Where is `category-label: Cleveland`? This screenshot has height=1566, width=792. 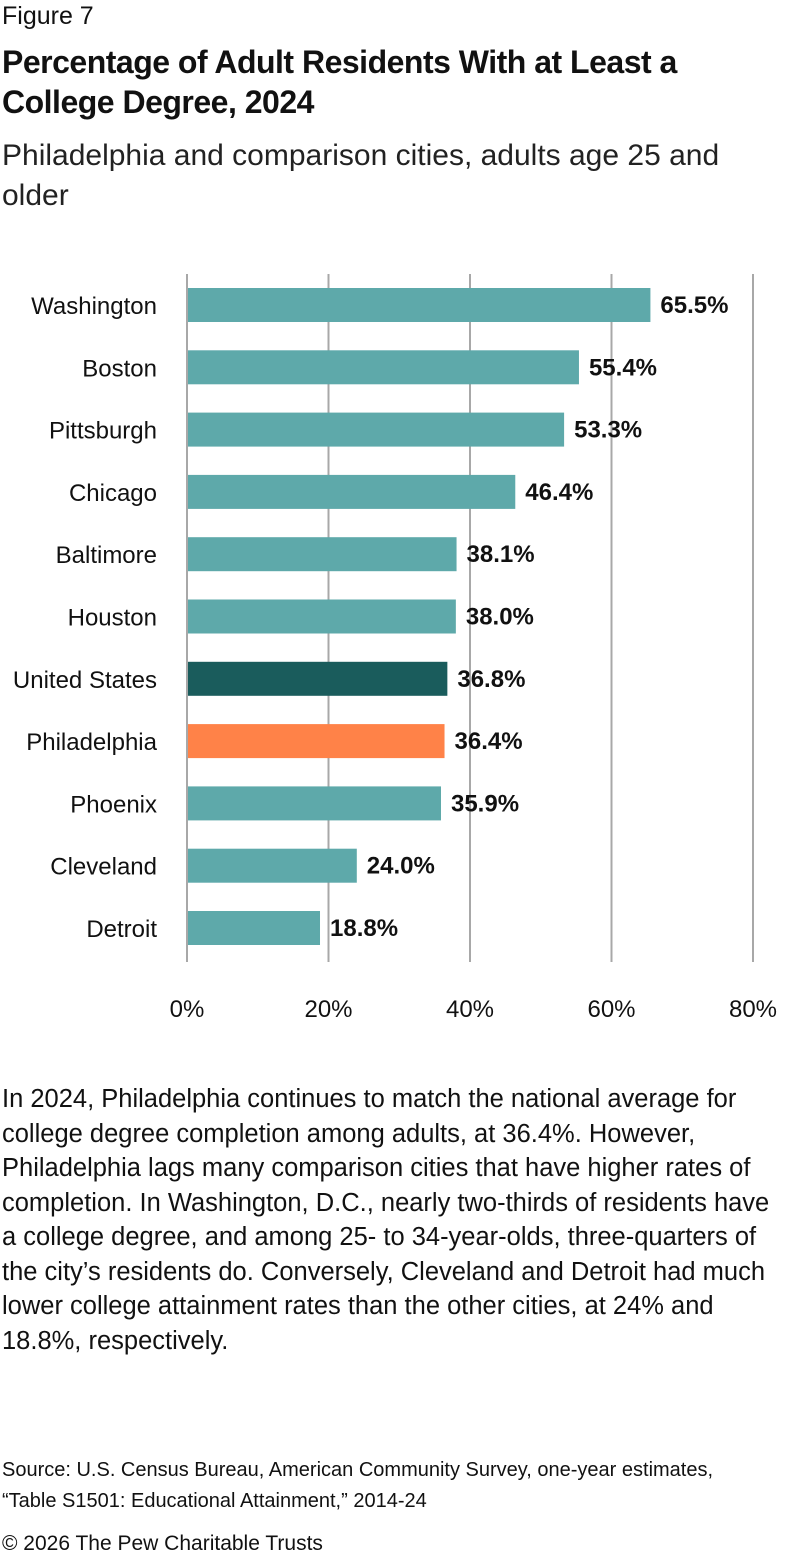
category-label: Cleveland is located at coordinates (103, 867).